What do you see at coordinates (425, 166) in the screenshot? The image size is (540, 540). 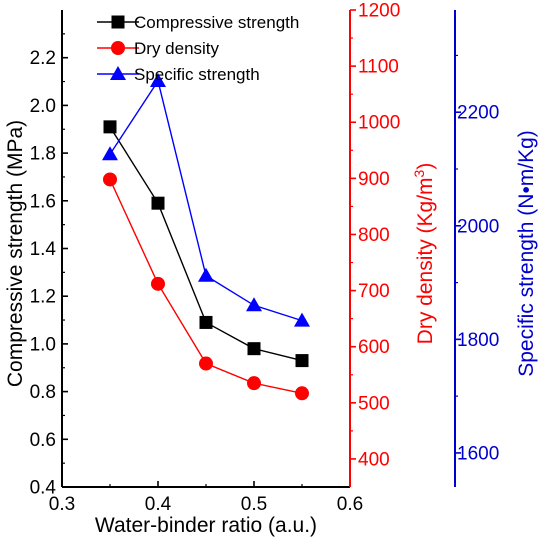 I see `dry-density-axis-label-end: )` at bounding box center [425, 166].